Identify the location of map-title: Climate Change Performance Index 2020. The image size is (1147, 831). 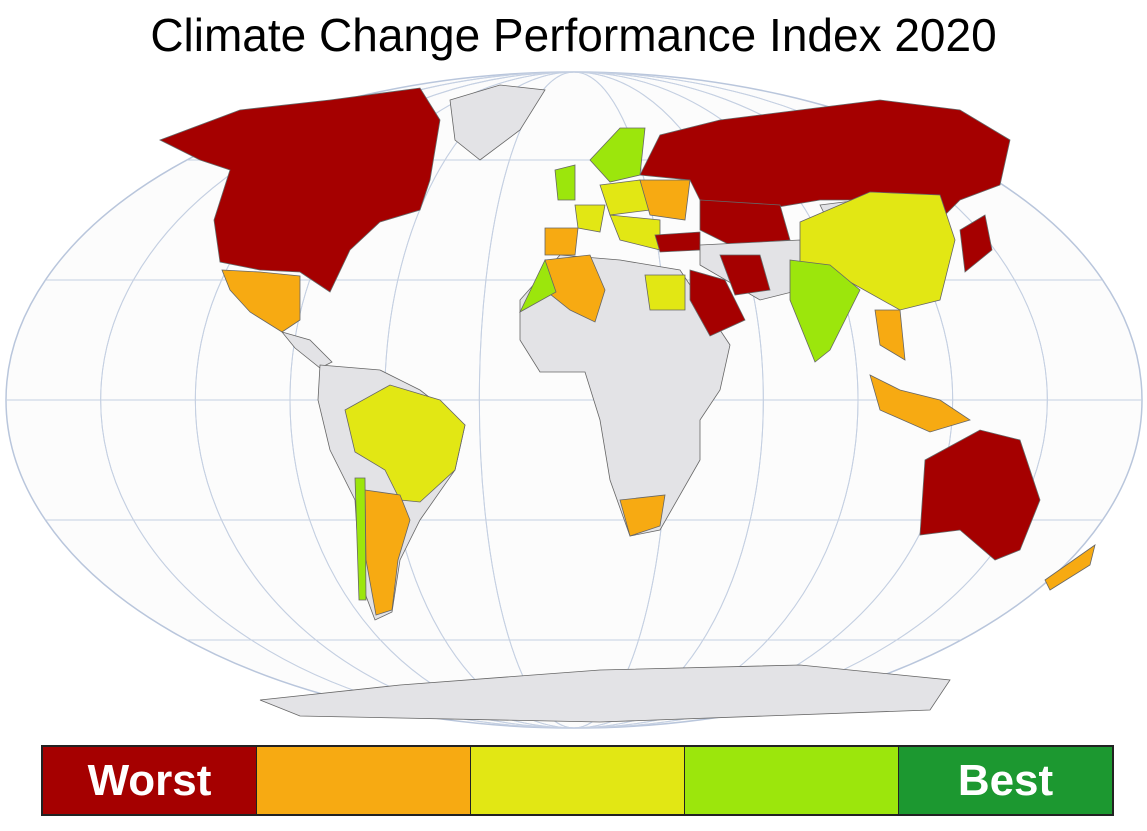
(573, 35).